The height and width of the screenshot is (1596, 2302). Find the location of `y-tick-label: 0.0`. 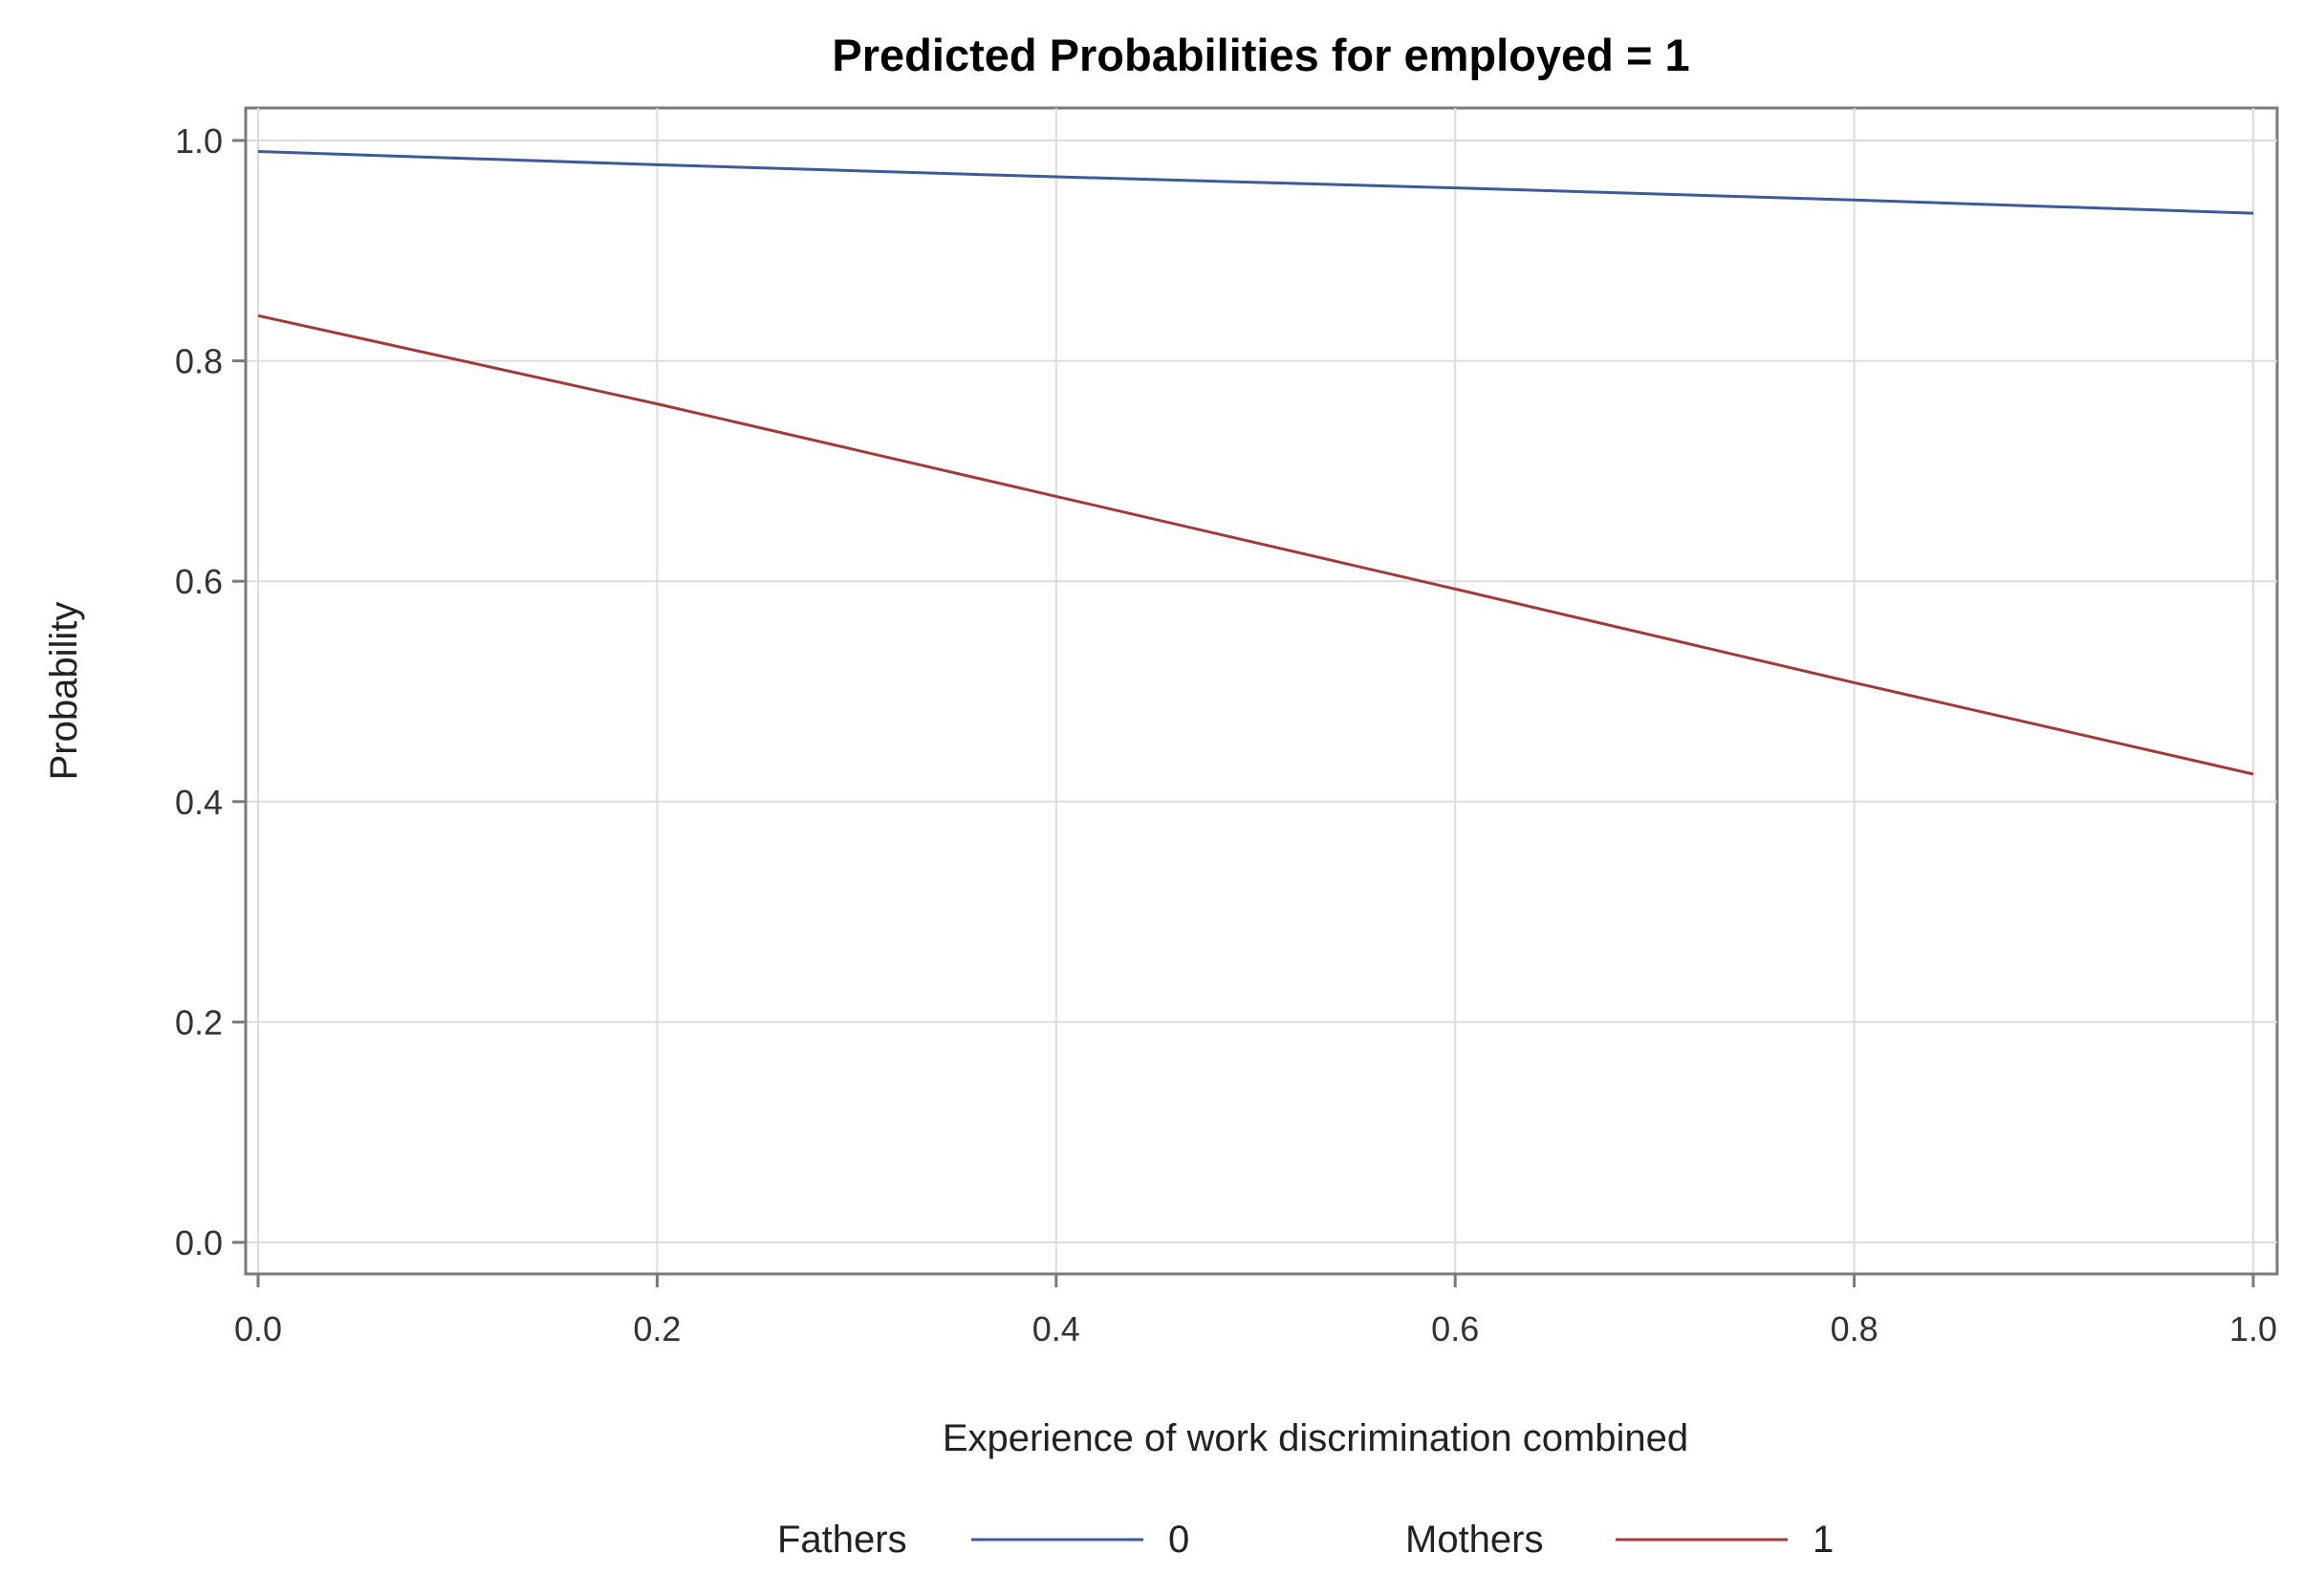

y-tick-label: 0.0 is located at coordinates (199, 1242).